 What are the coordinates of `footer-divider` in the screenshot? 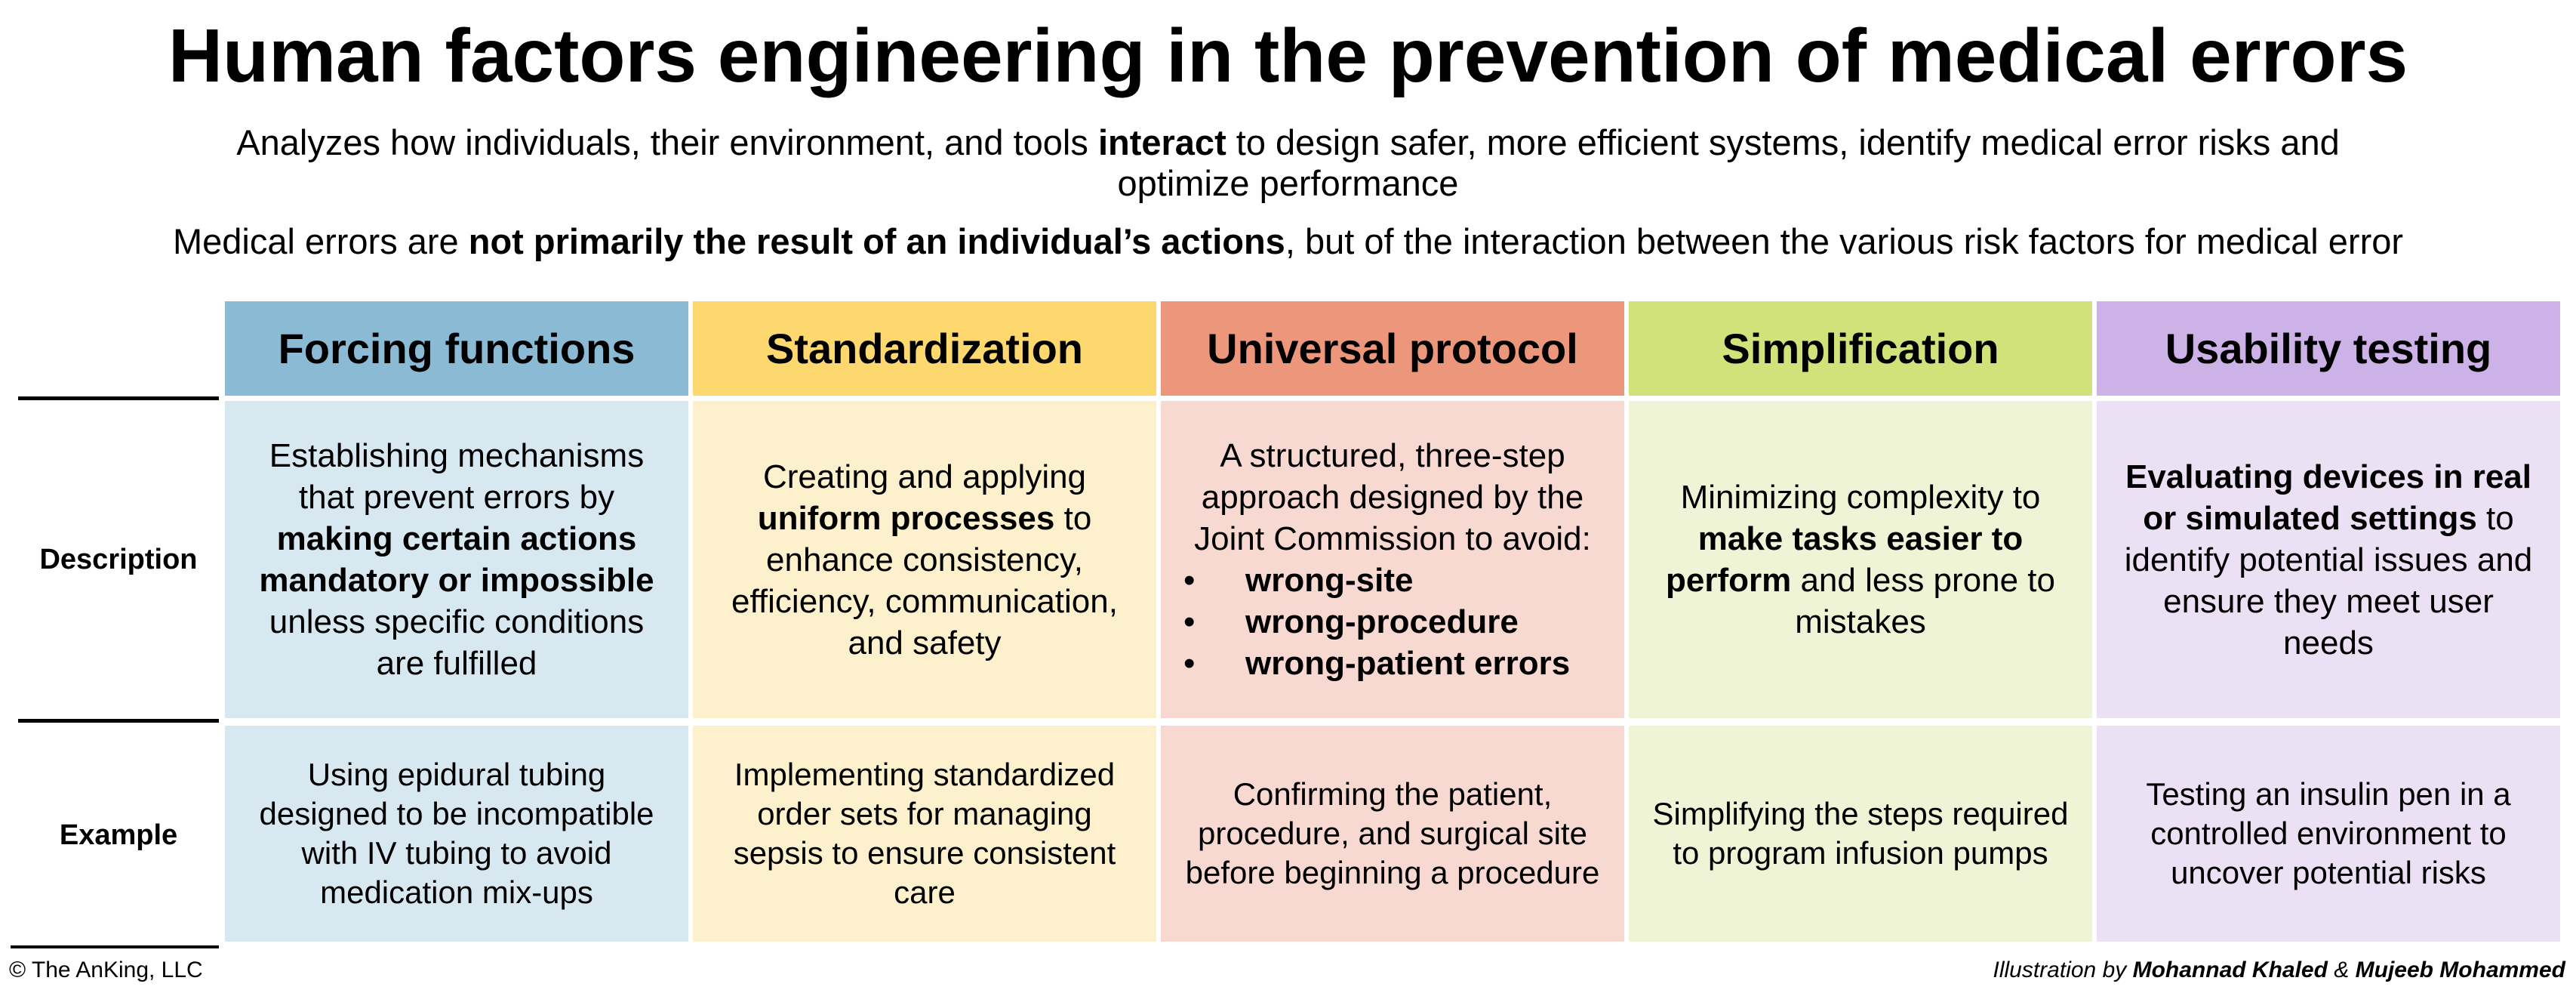 It's located at (115, 946).